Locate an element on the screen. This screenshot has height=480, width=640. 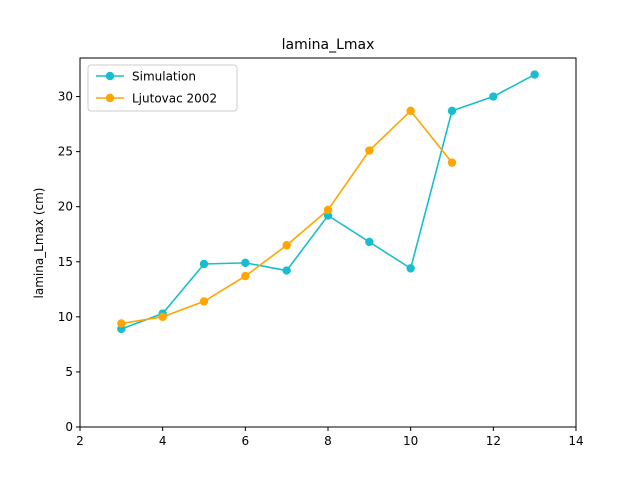
x-tick-label: 4 is located at coordinates (163, 441).